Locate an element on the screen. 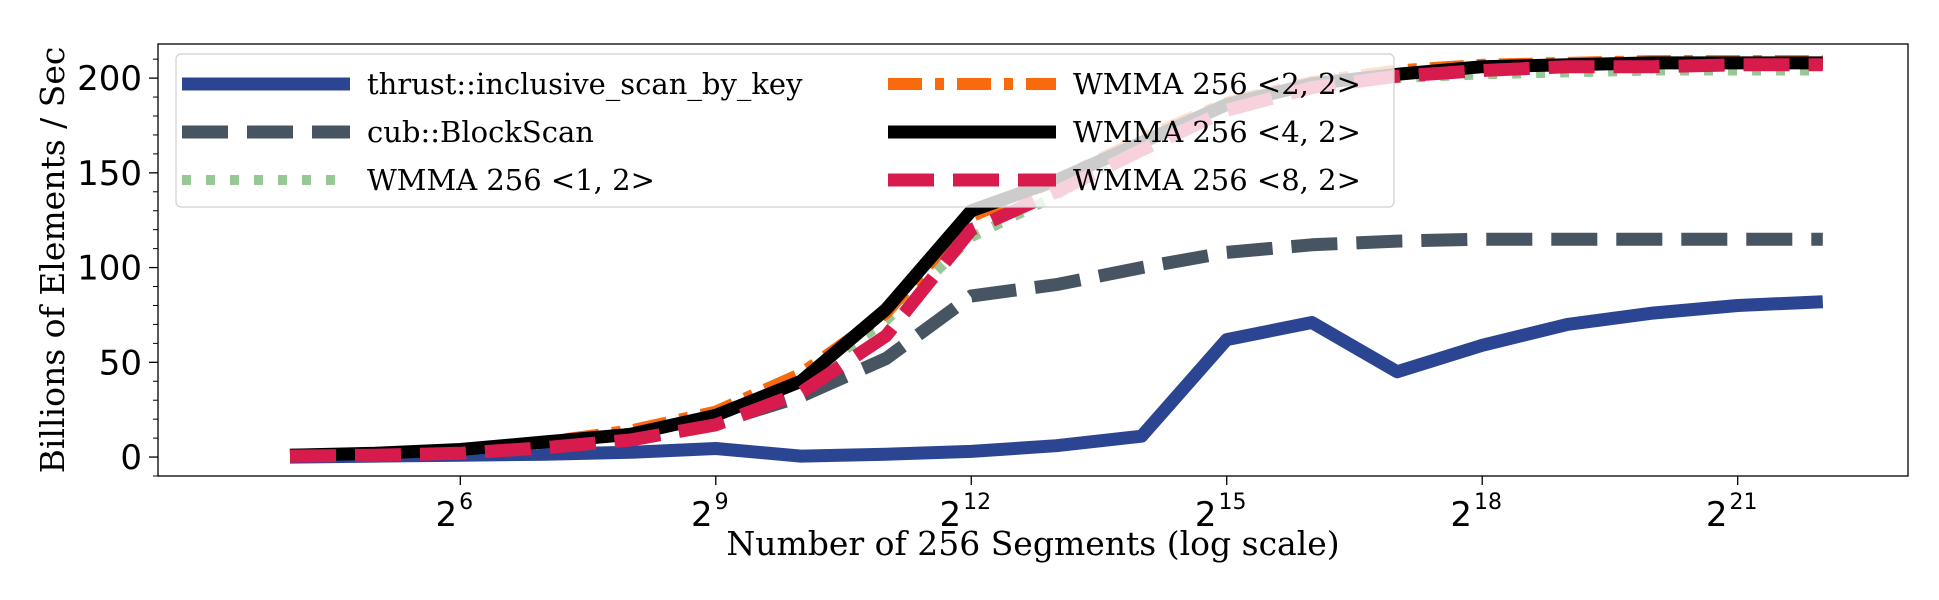 The height and width of the screenshot is (600, 1939). legend-item-1: thrust::inclusive_scan_by_key is located at coordinates (492, 84).